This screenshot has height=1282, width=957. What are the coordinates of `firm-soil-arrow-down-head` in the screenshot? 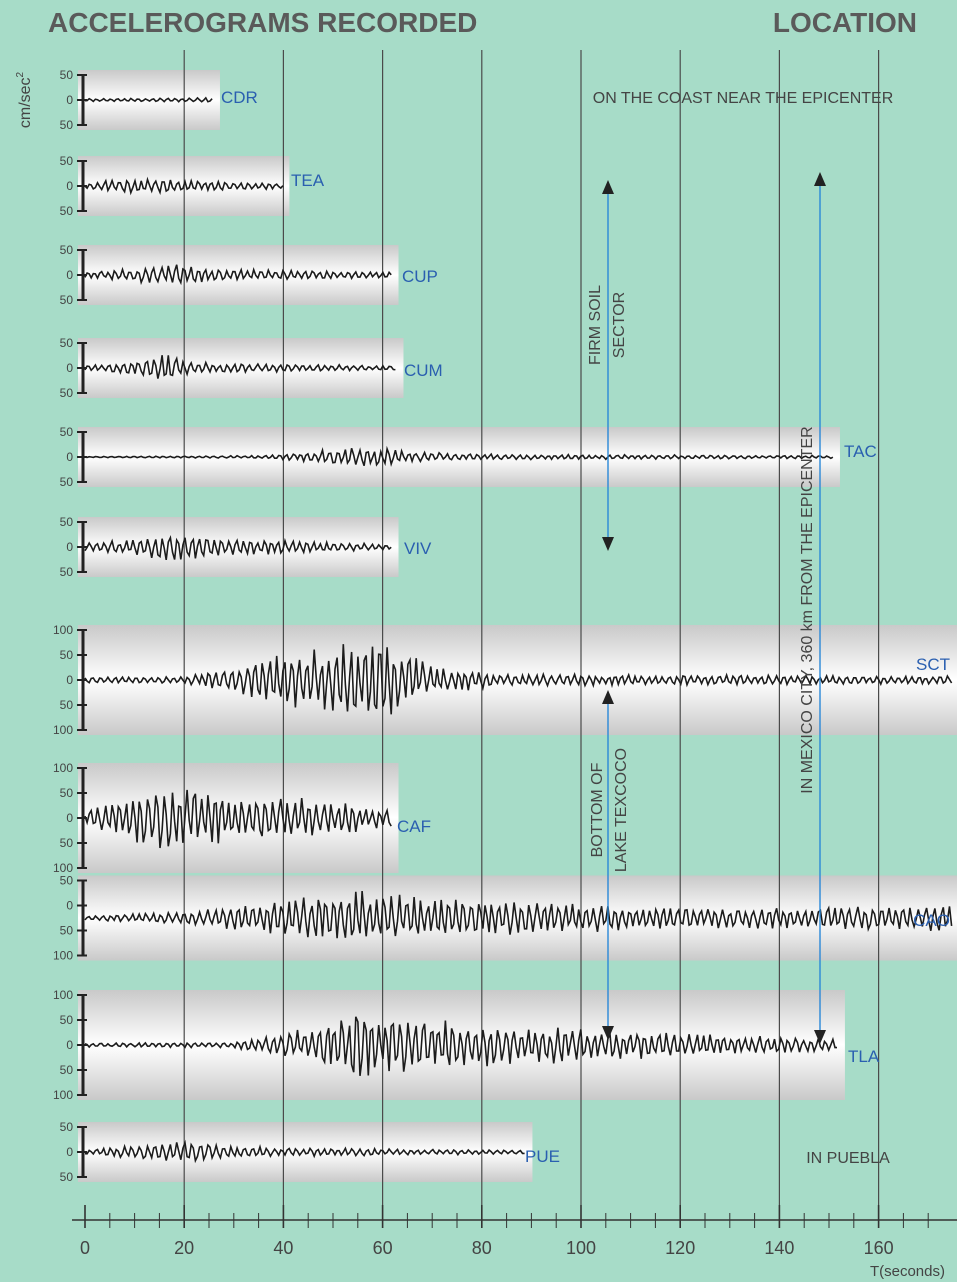 It's located at (608, 544).